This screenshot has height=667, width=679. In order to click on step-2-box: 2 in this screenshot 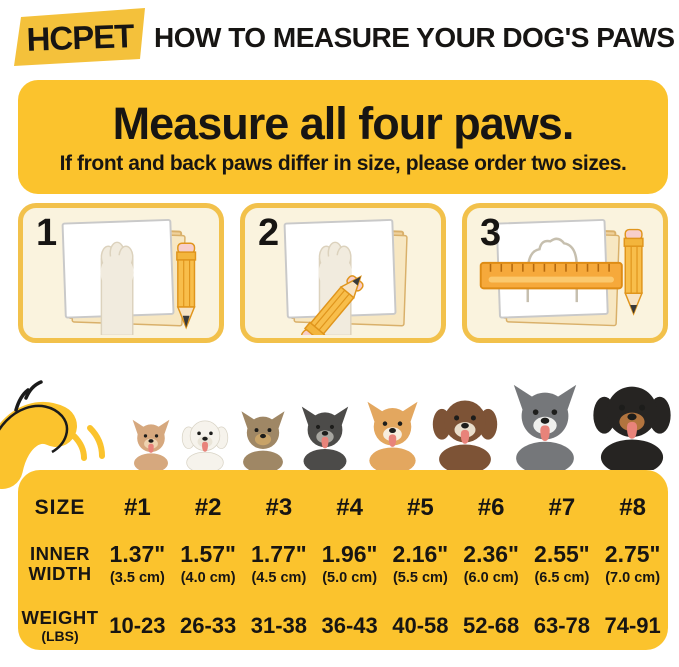, I will do `click(343, 273)`.